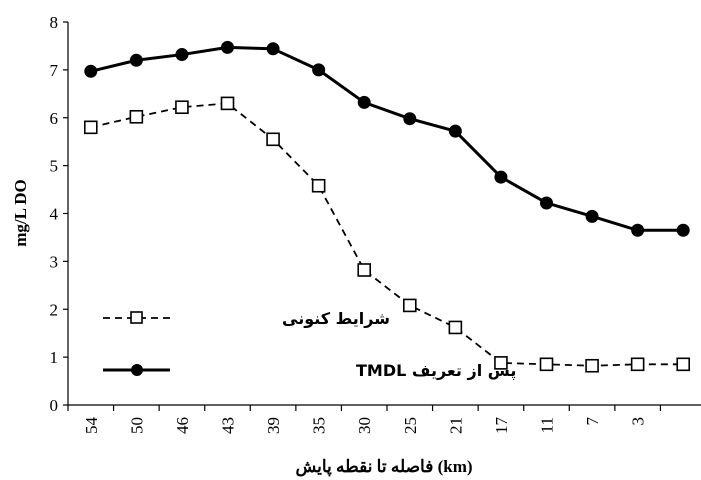 The width and height of the screenshot is (701, 480). Describe the element at coordinates (54, 70) in the screenshot. I see `y-tick-label: 7` at that location.